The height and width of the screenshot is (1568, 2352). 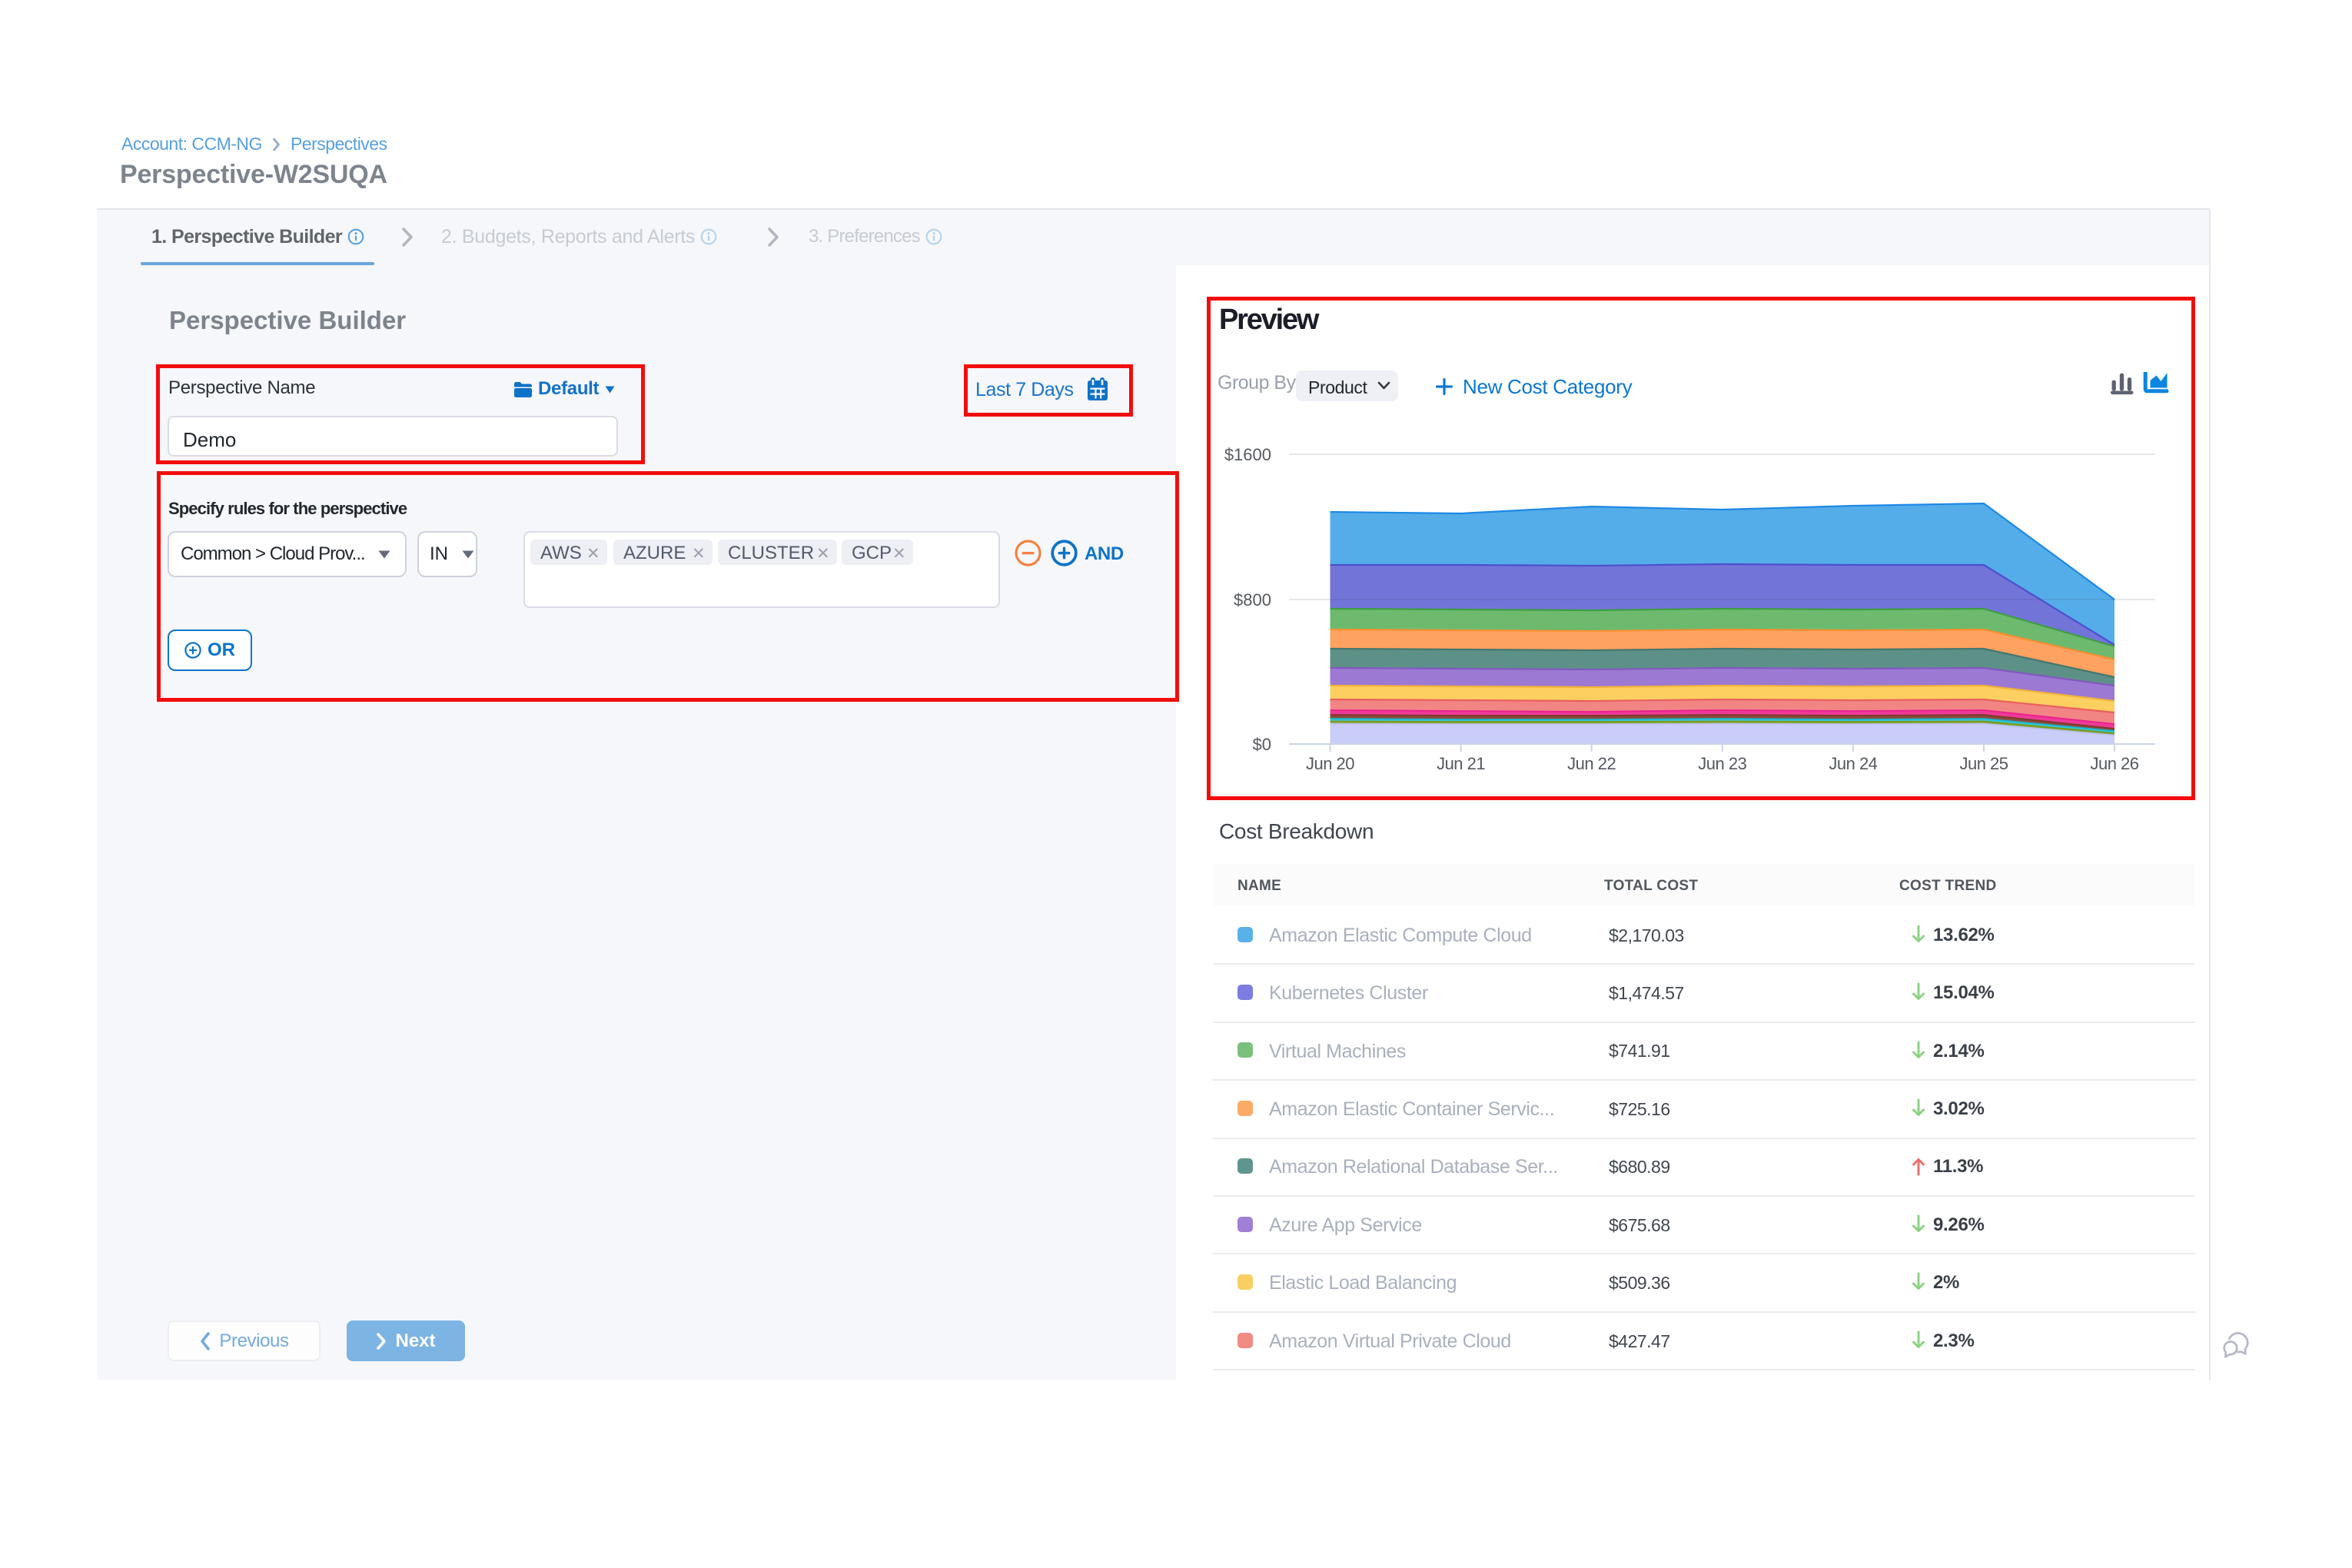 I want to click on svg-text: $0, so click(x=1262, y=744).